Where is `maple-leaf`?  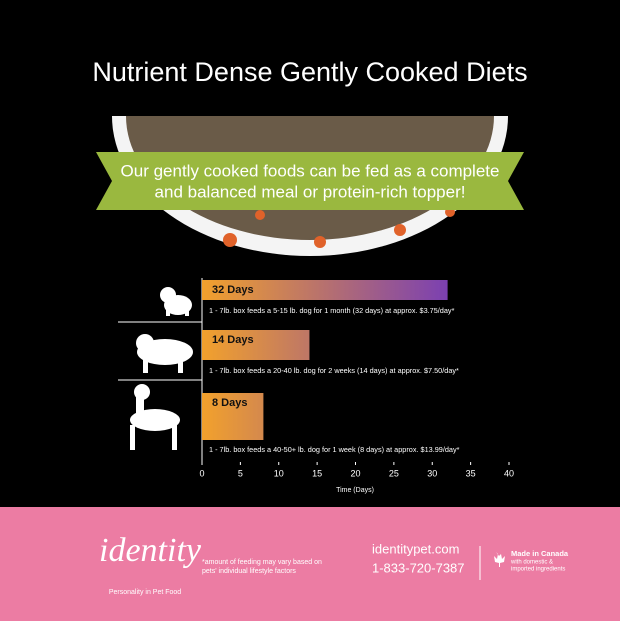 maple-leaf is located at coordinates (499, 559).